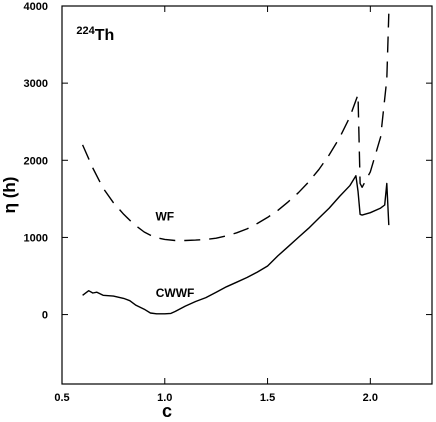 This screenshot has width=436, height=422. I want to click on x-axis-label: c, so click(167, 411).